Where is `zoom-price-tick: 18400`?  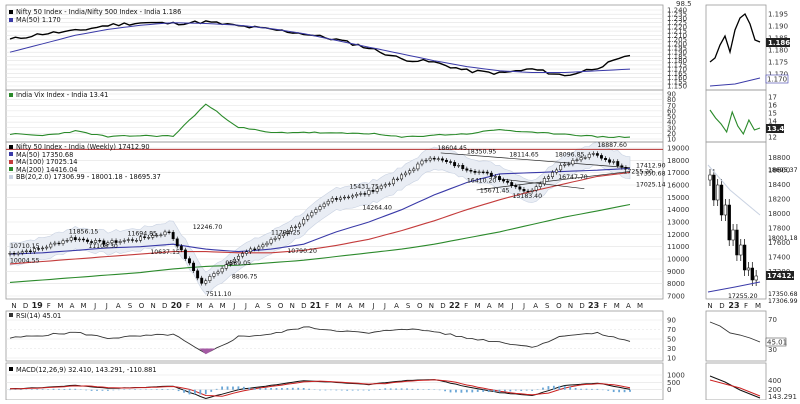
zoom-price-tick: 18400 is located at coordinates (779, 185).